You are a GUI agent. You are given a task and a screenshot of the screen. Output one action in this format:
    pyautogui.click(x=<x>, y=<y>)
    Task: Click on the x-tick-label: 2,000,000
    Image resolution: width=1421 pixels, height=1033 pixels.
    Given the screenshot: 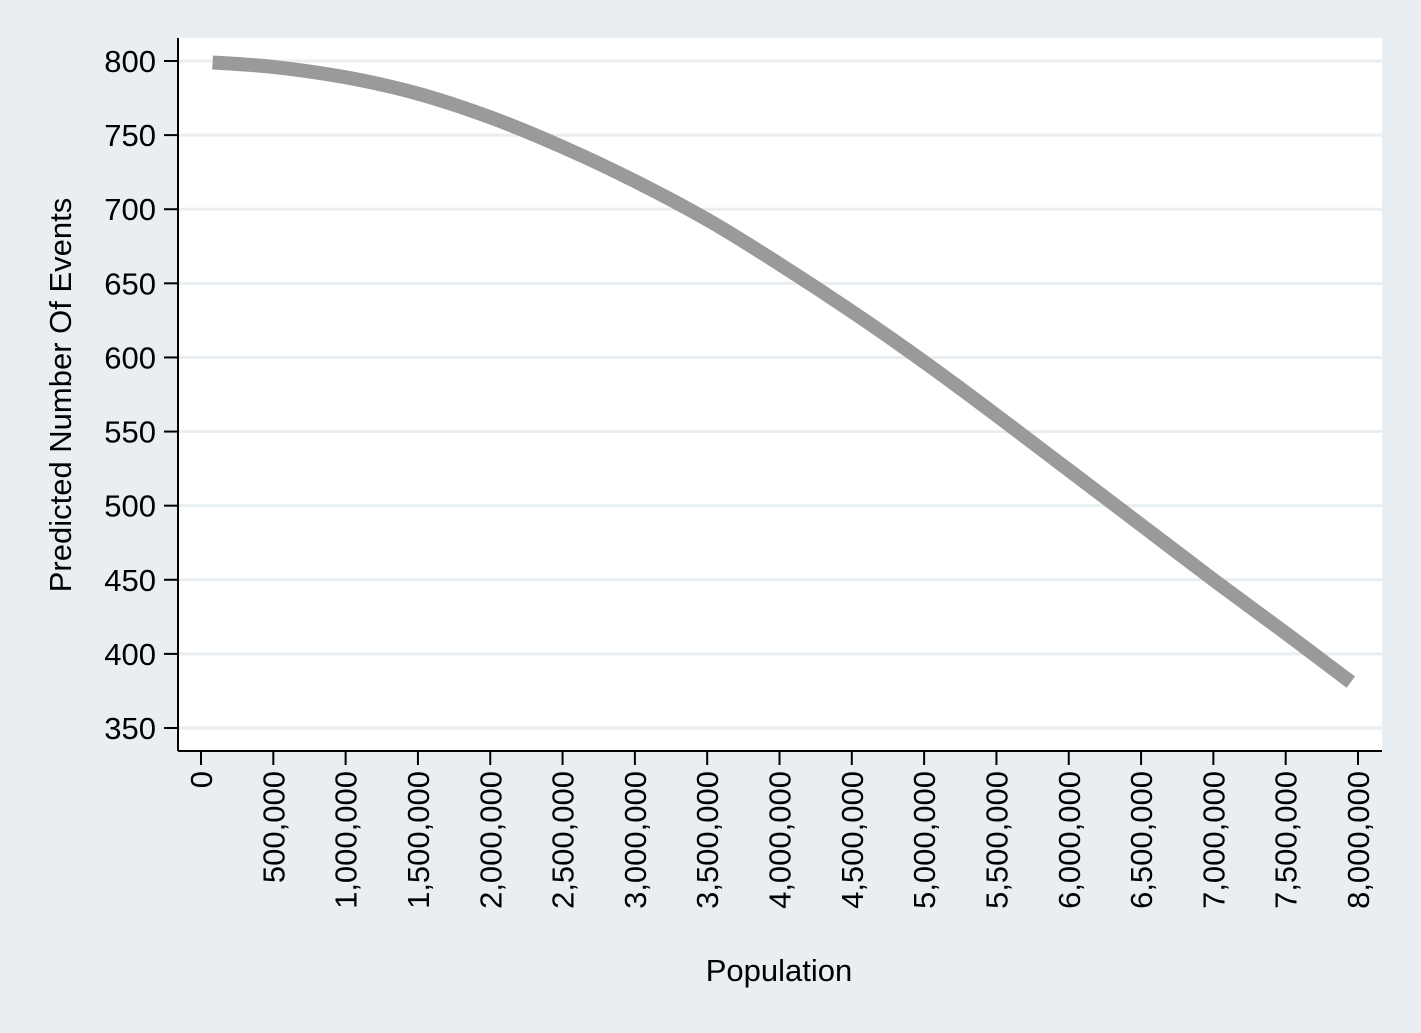 What is the action you would take?
    pyautogui.click(x=490, y=840)
    